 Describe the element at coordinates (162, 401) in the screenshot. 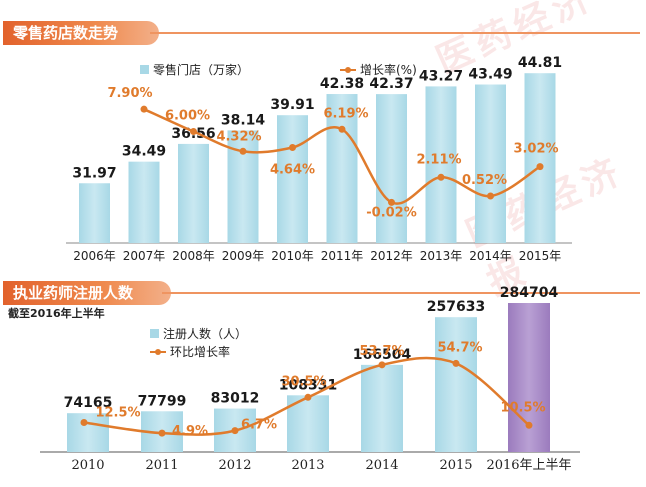

I see `chart2-value-label: 77799` at that location.